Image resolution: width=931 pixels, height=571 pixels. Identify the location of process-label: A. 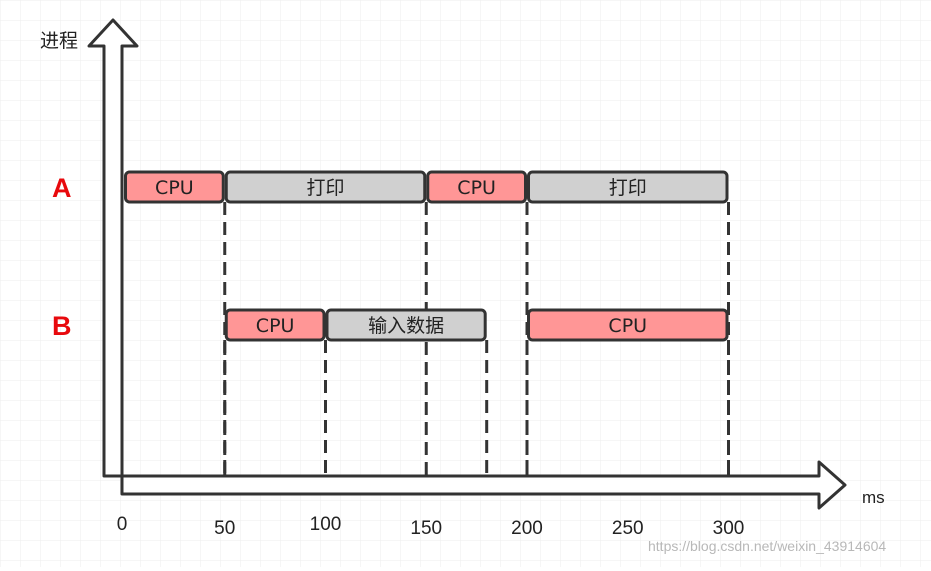
(62, 188).